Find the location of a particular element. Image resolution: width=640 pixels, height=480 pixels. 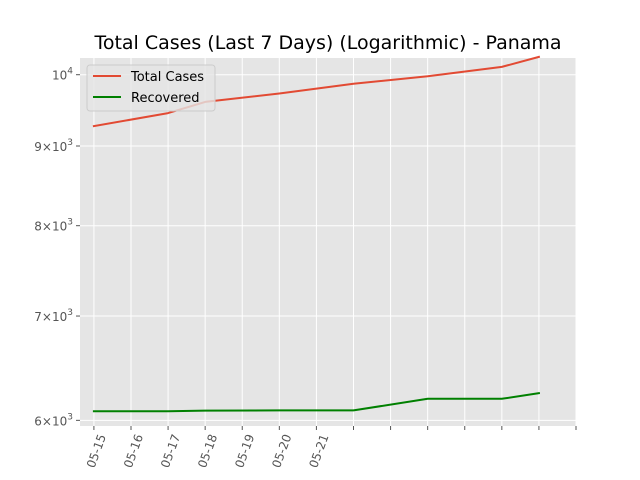

y-tick-label: 104 is located at coordinates (62, 75).